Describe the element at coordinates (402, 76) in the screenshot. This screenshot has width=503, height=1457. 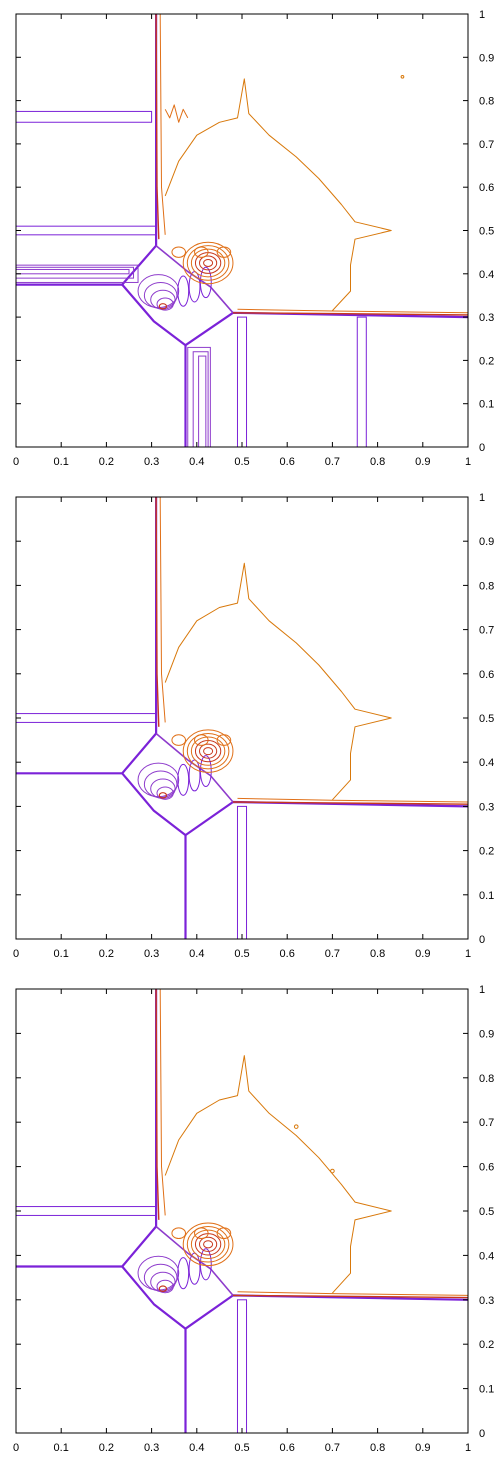
I see `isolated-contour` at that location.